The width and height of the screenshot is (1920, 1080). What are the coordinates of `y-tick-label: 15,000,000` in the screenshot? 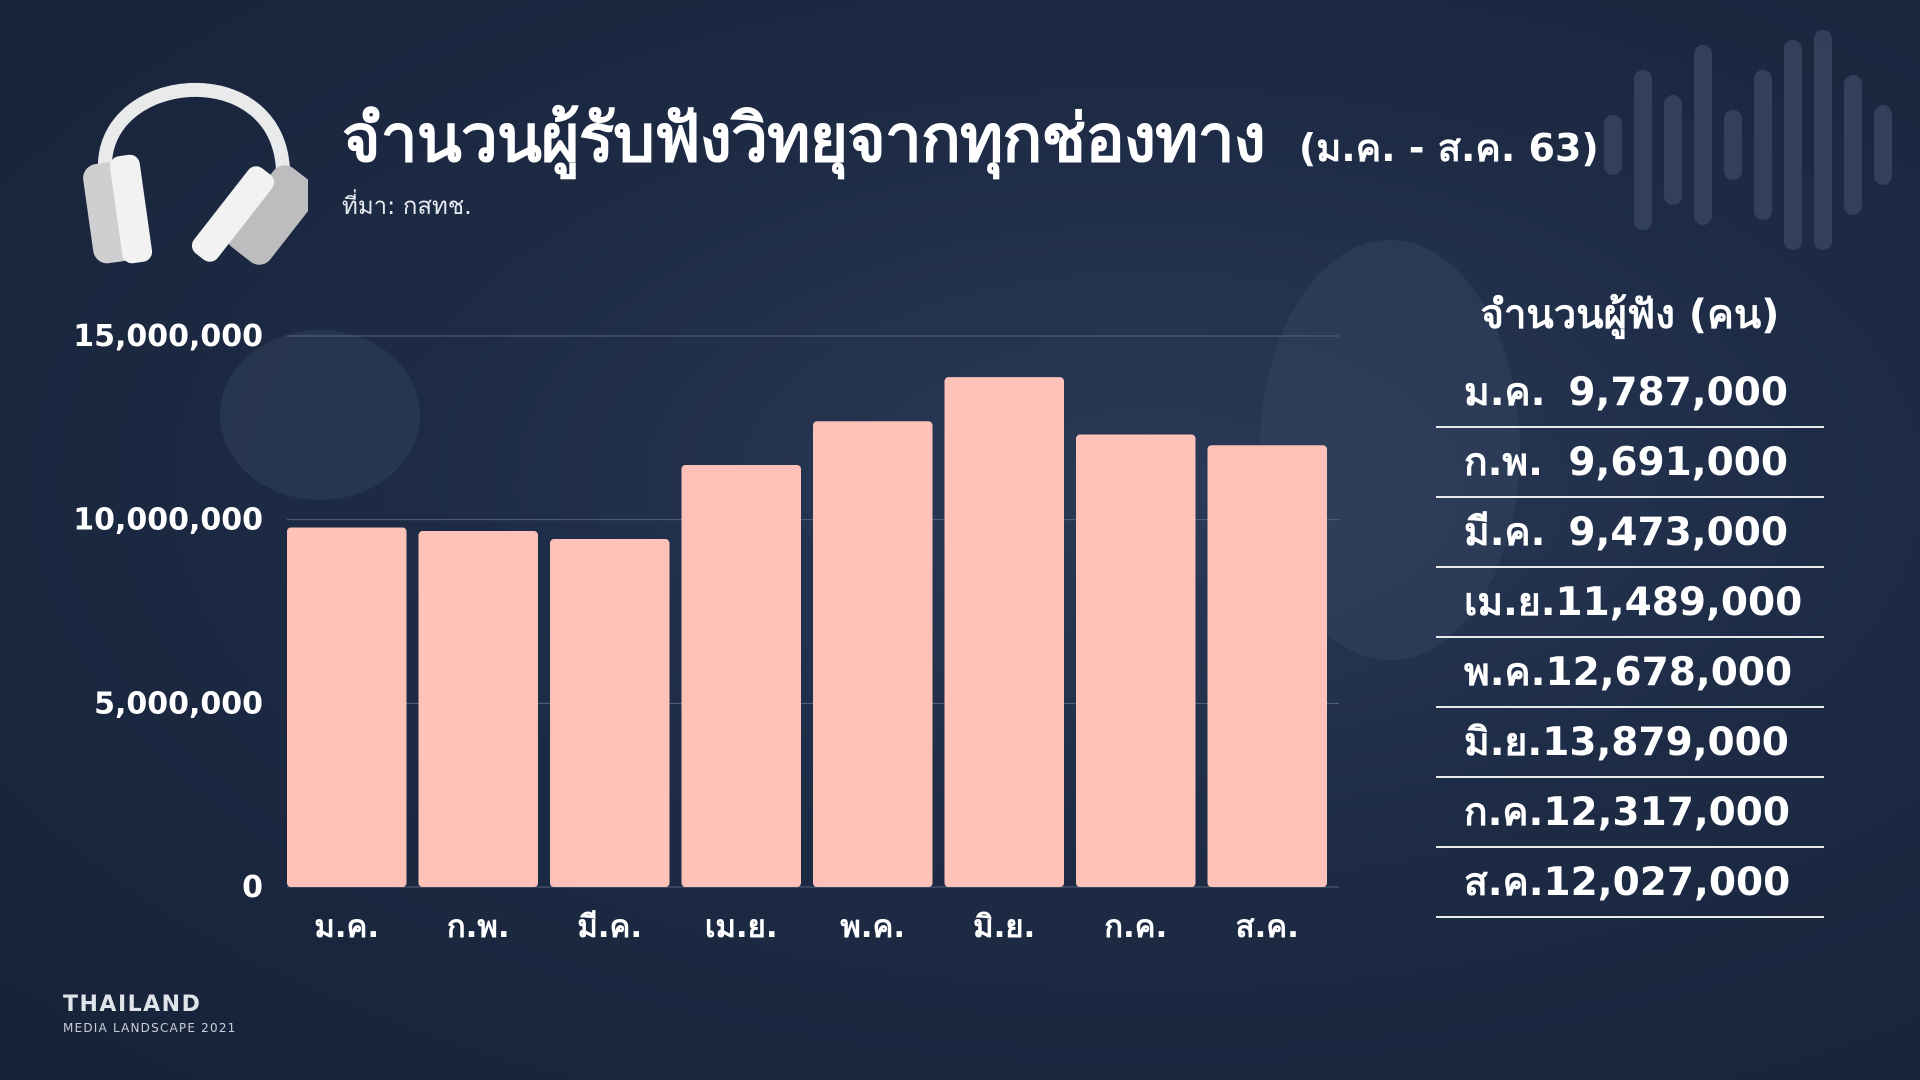 It's located at (168, 336).